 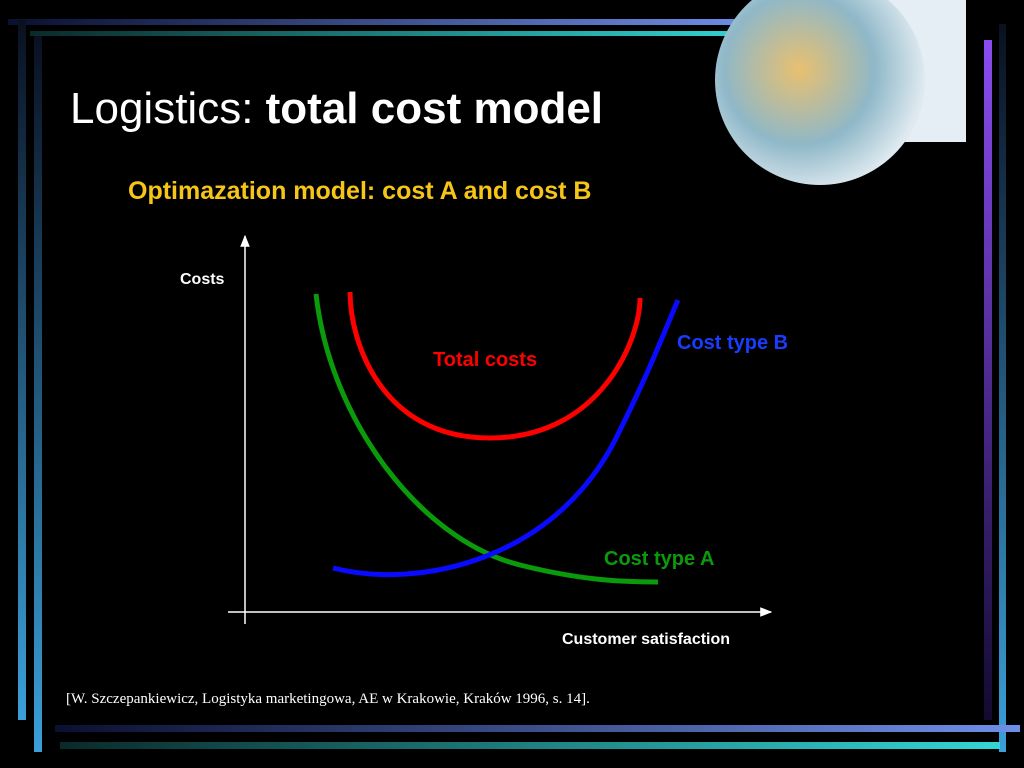 What do you see at coordinates (732, 343) in the screenshot?
I see `curve-label: Cost type B` at bounding box center [732, 343].